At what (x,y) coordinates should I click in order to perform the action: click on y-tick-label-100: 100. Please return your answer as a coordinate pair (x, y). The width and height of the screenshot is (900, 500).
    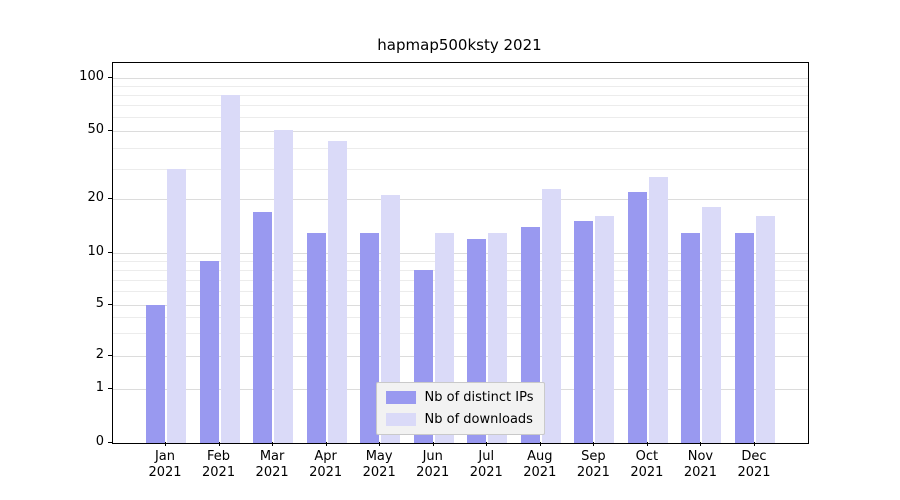
    Looking at the image, I should click on (91, 76).